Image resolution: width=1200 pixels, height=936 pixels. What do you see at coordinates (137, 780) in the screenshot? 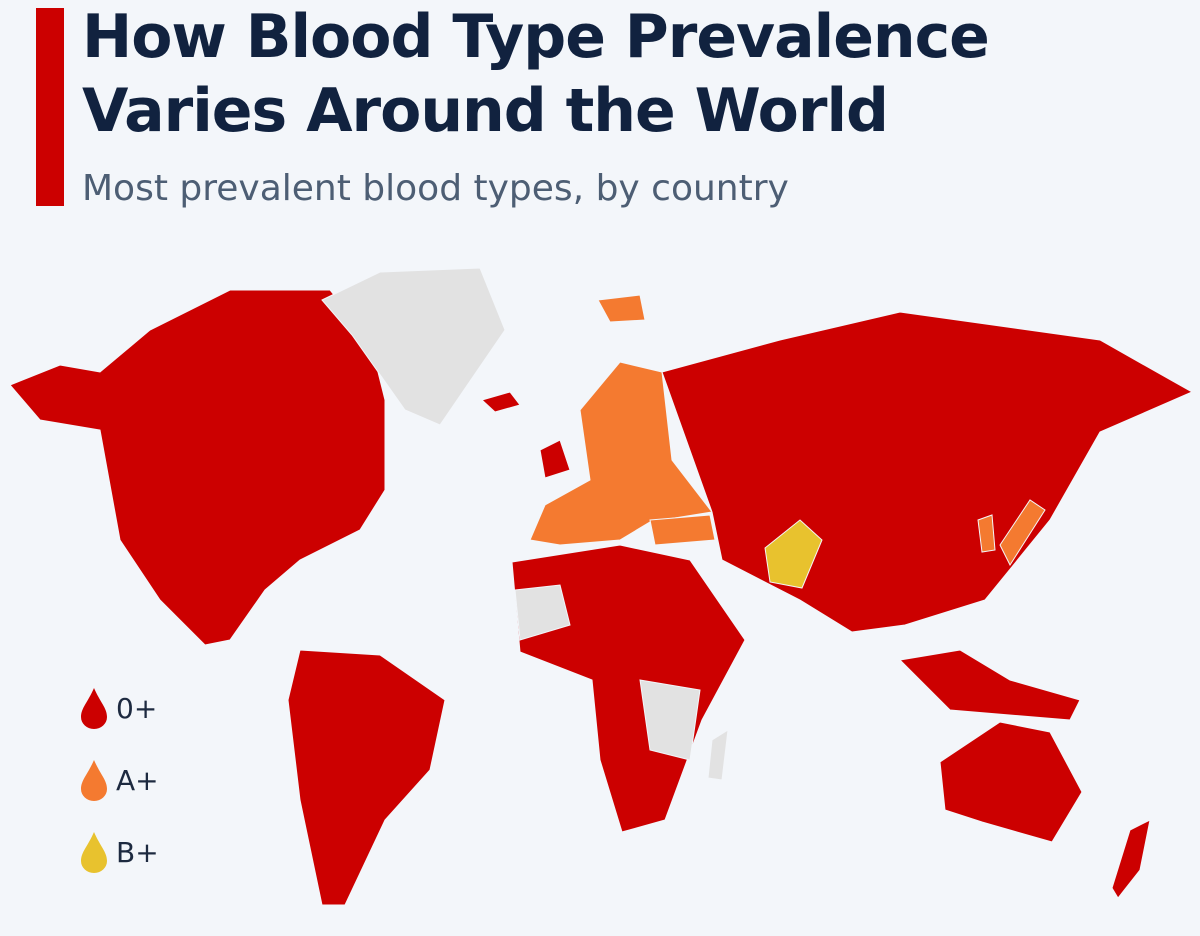
I see `legend-label: A+` at bounding box center [137, 780].